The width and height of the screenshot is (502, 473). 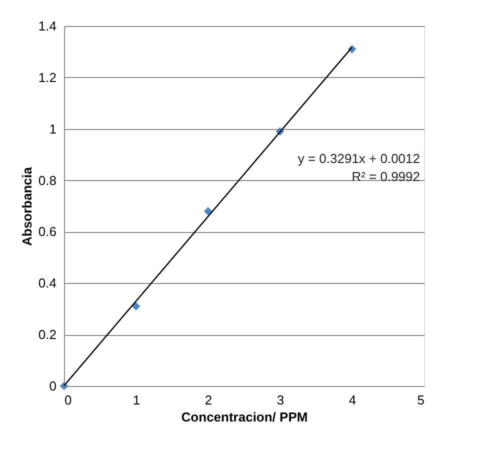 What do you see at coordinates (52, 128) in the screenshot?
I see `y-tick-label: 1` at bounding box center [52, 128].